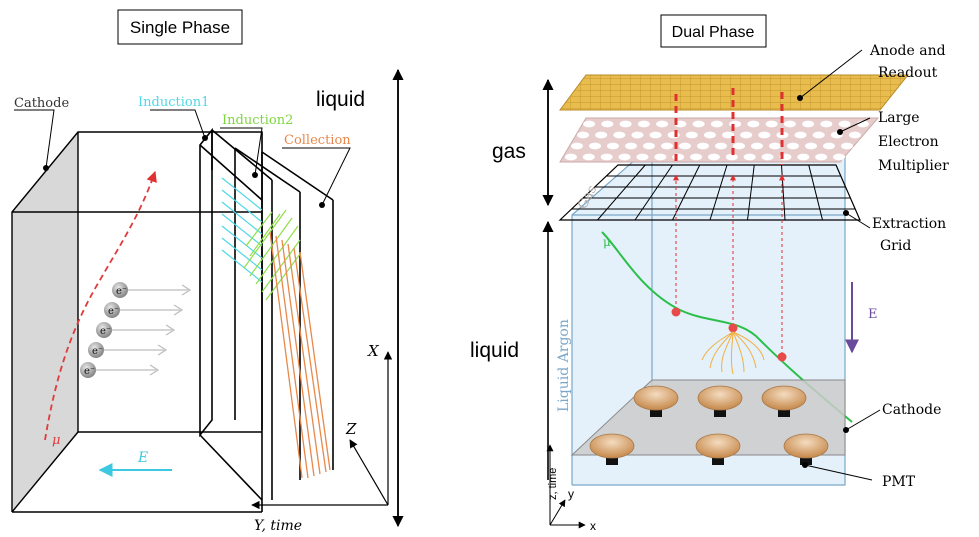 The image size is (979, 537). What do you see at coordinates (351, 429) in the screenshot?
I see `z-axis-label: Z` at bounding box center [351, 429].